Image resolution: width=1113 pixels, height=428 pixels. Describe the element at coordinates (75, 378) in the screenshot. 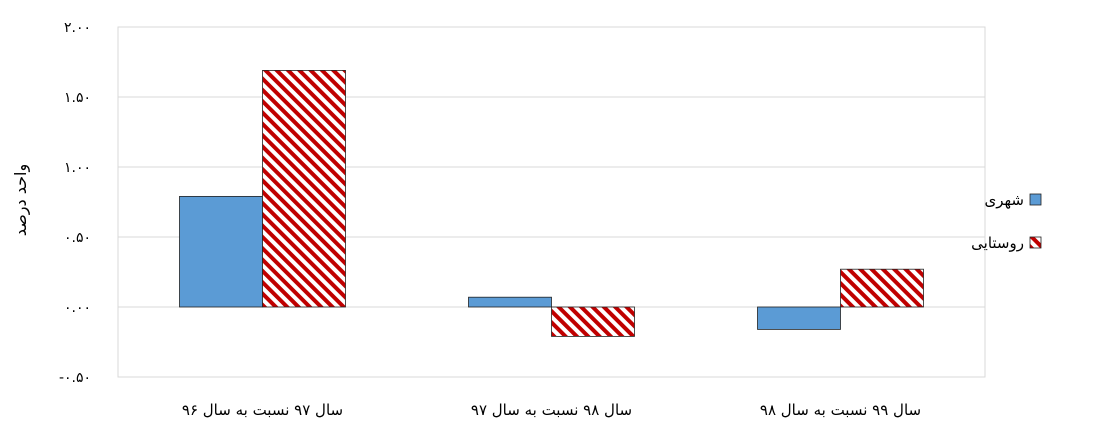

I see `y-tick-label: -۰.۵۰` at that location.